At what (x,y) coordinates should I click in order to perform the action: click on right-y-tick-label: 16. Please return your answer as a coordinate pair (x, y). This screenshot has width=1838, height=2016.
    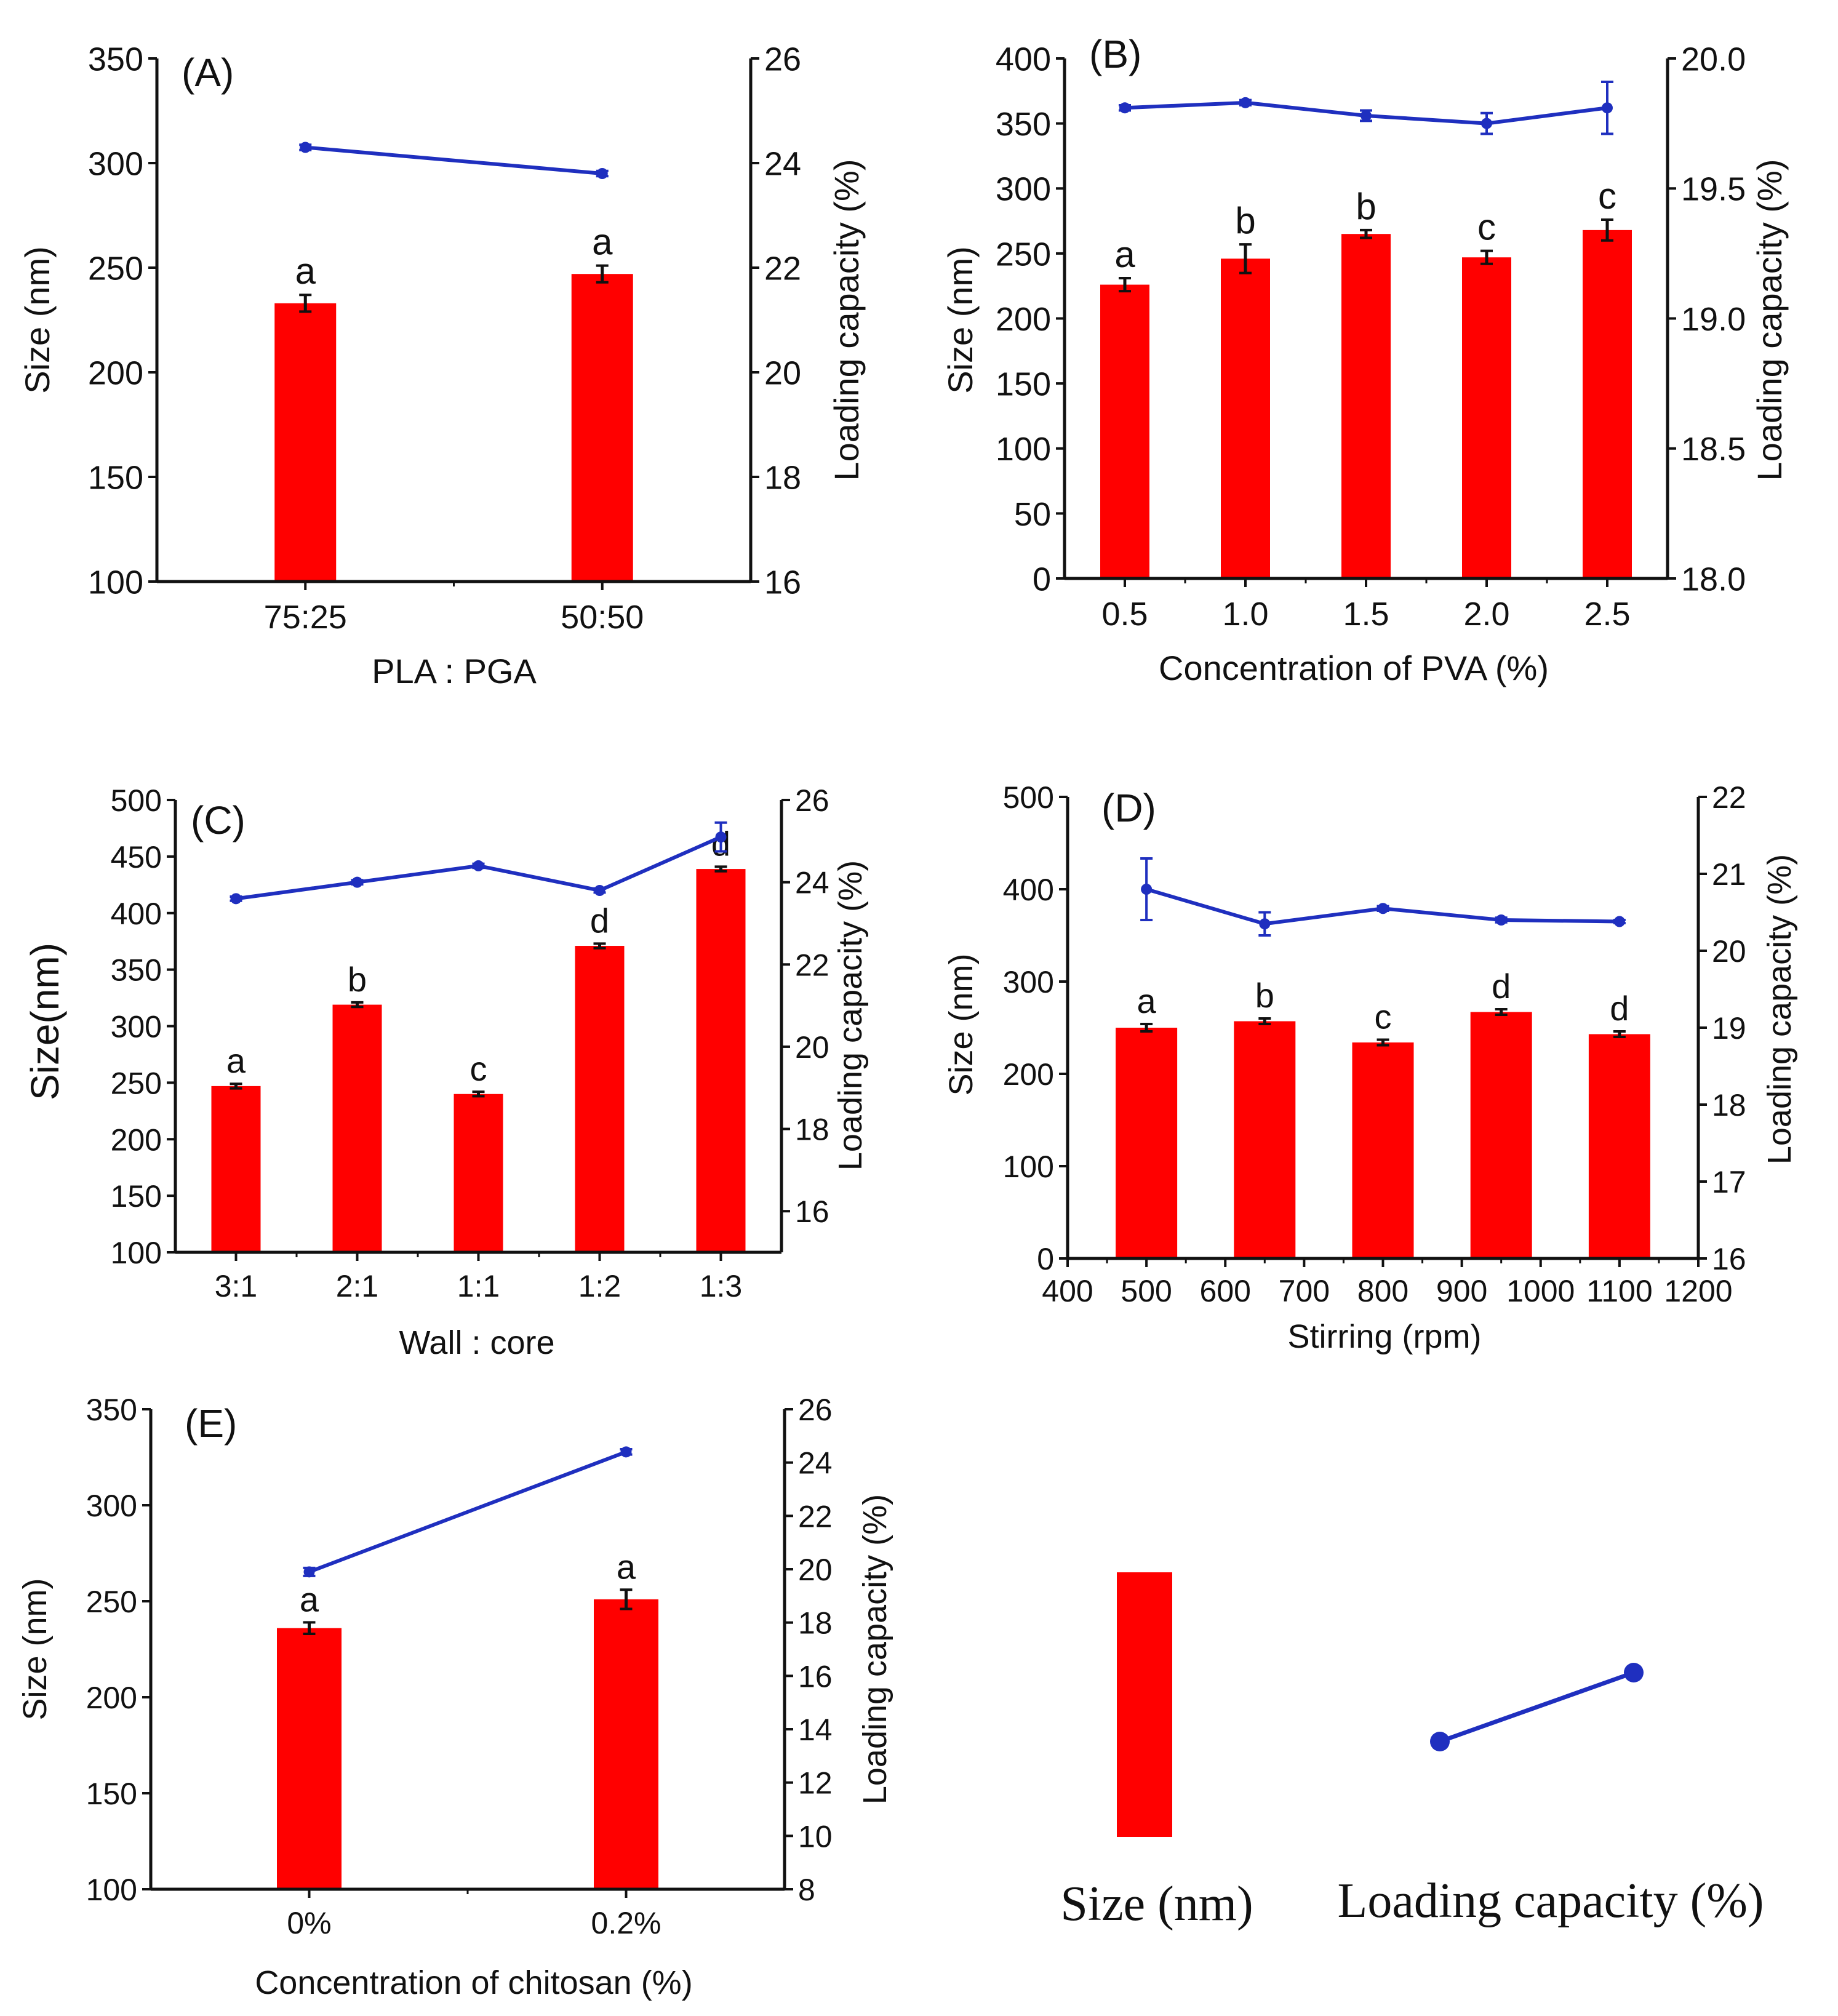
    Looking at the image, I should click on (782, 582).